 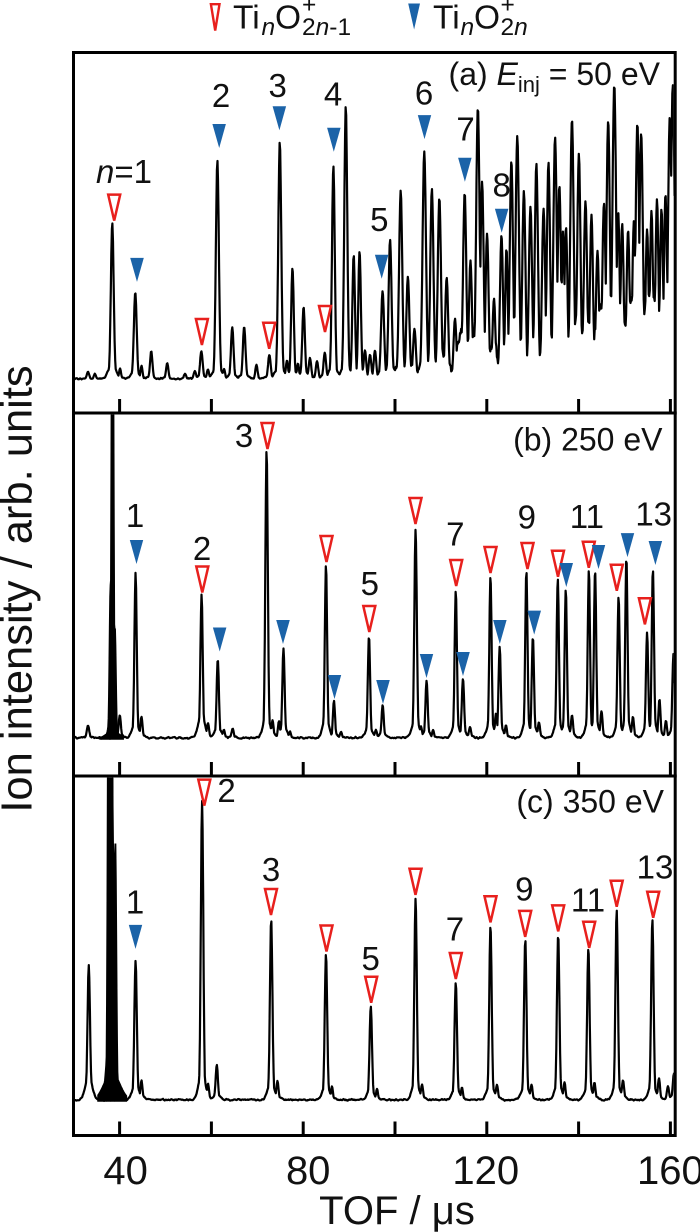 I want to click on svg-text: 160, so click(x=668, y=1171).